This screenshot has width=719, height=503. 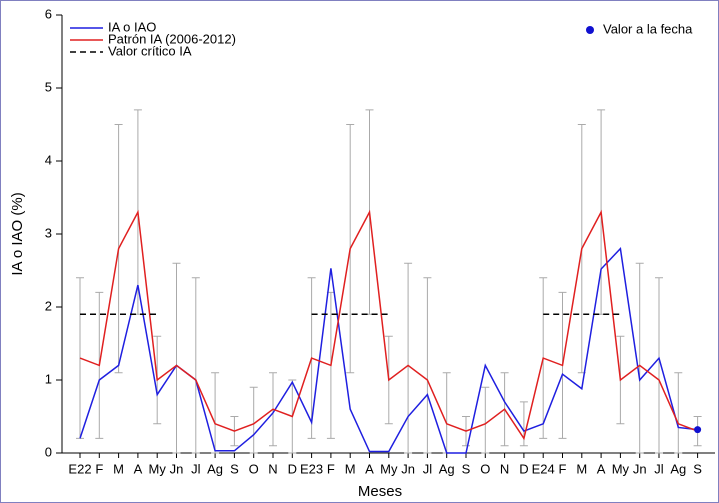 I want to click on legend-label: Patrón IA (2006-2012), so click(x=172, y=38).